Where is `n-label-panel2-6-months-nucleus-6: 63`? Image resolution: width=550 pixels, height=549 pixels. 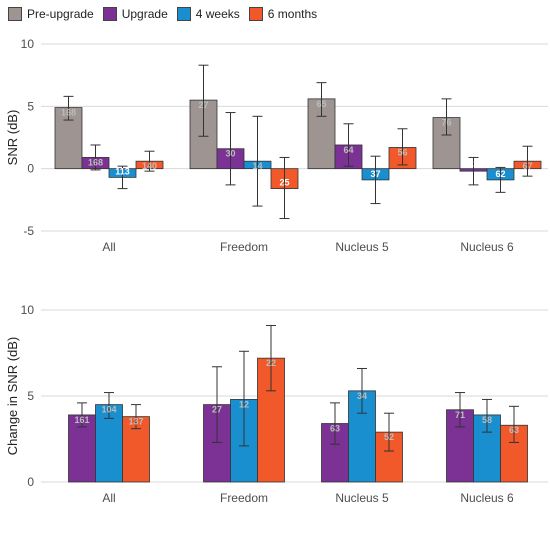 n-label-panel2-6-months-nucleus-6: 63 is located at coordinates (514, 430).